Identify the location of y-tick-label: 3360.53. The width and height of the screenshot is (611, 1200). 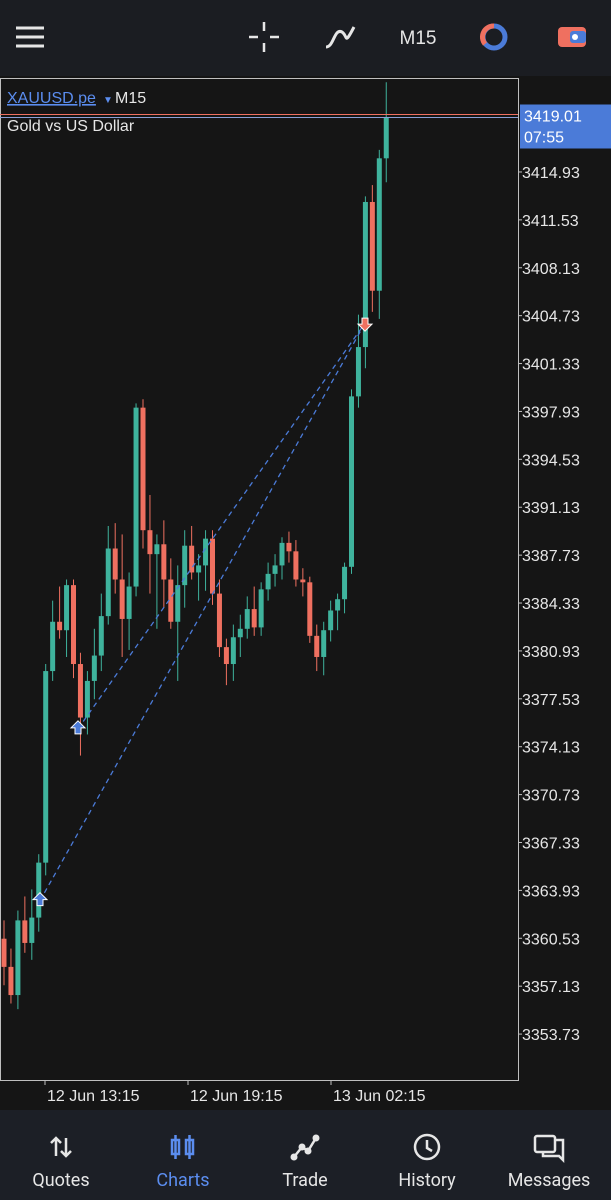
(551, 939).